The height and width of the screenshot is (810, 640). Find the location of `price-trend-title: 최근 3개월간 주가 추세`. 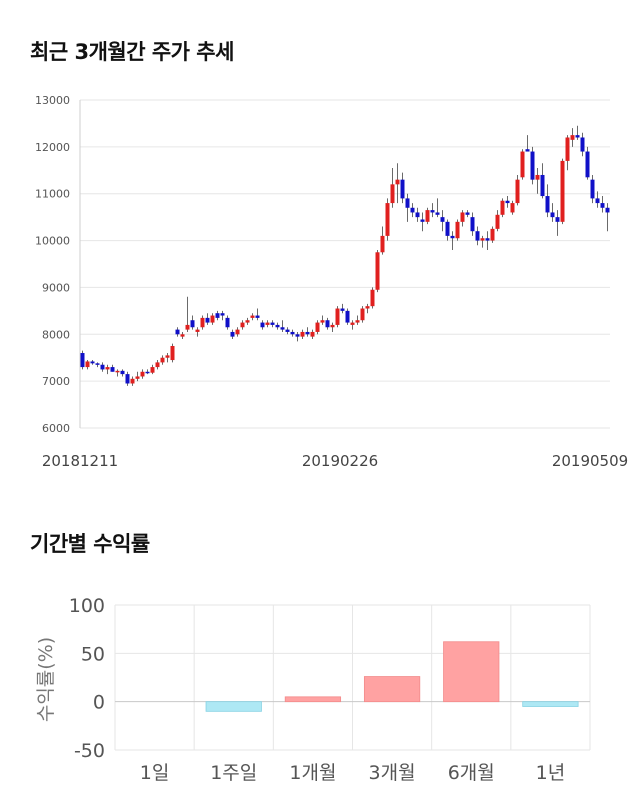

price-trend-title: 최근 3개월간 주가 추세 is located at coordinates (132, 52).